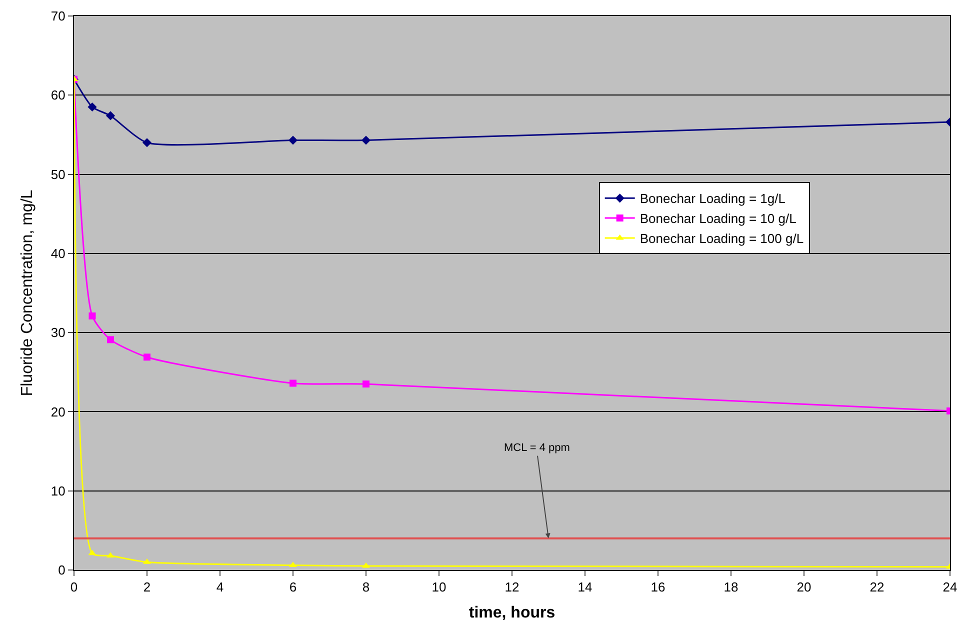 This screenshot has width=961, height=641. What do you see at coordinates (27, 293) in the screenshot?
I see `y-axis-title: Fluoride Concentration, mg/L` at bounding box center [27, 293].